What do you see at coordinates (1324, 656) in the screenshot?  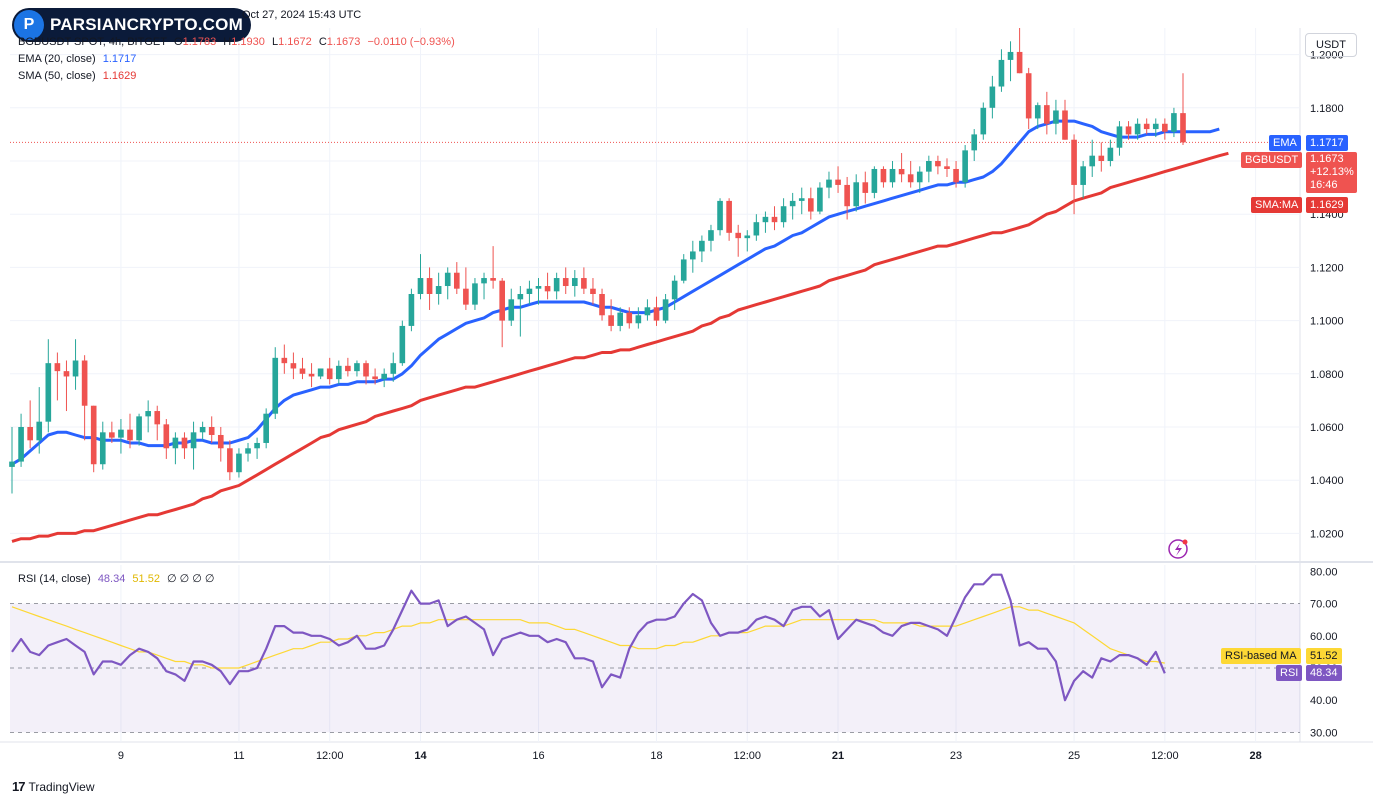 I see `rsi-ma-badge-value: 51.52` at bounding box center [1324, 656].